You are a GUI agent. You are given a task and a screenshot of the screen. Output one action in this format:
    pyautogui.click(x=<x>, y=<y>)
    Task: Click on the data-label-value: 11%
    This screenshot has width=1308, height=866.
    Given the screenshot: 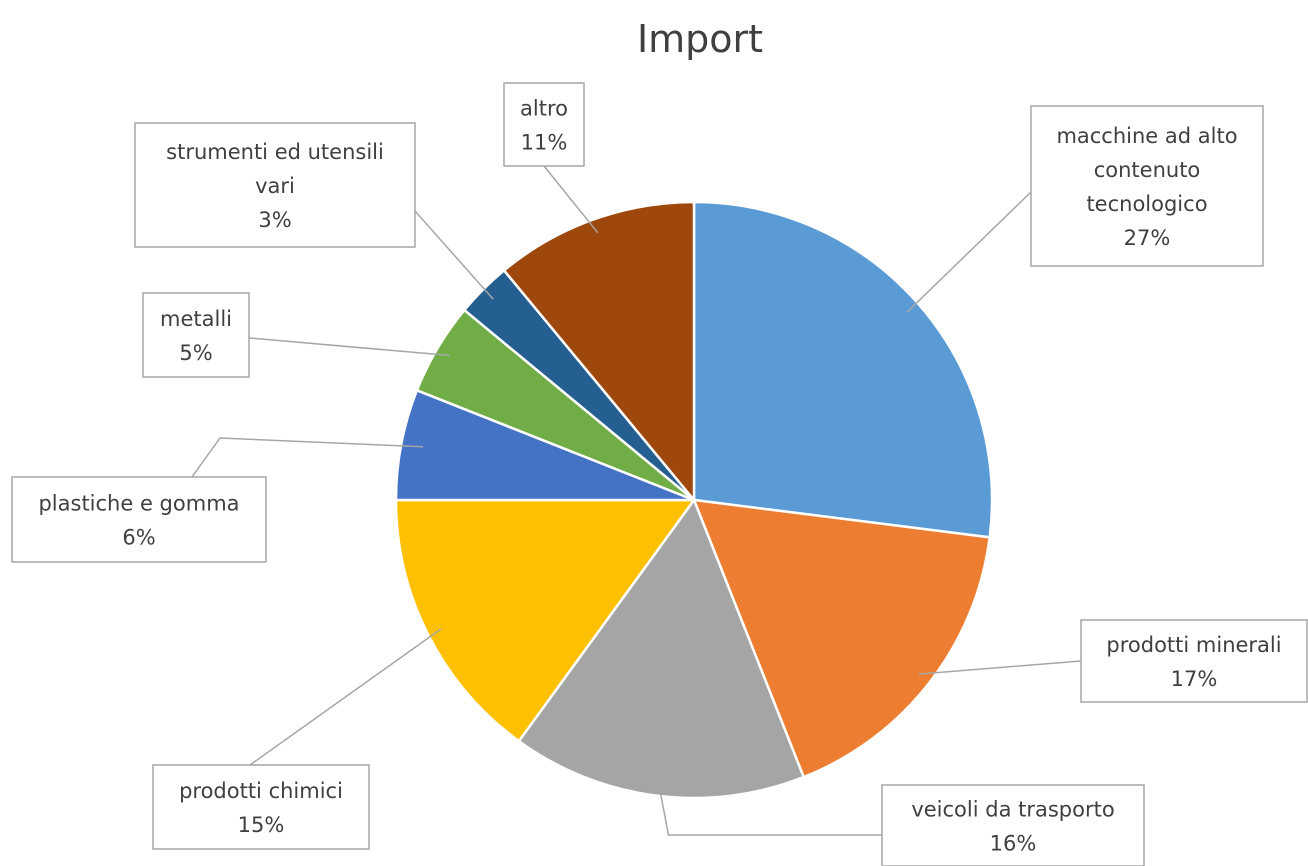 What is the action you would take?
    pyautogui.click(x=544, y=143)
    